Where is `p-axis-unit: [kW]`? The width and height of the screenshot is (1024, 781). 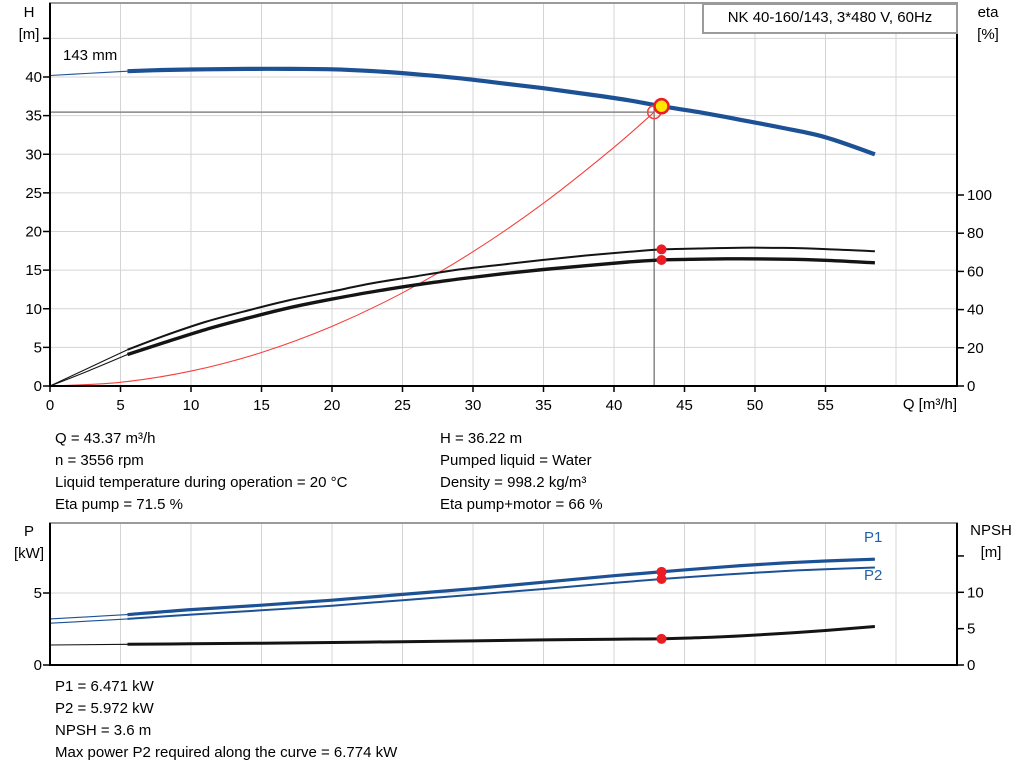 p-axis-unit: [kW] is located at coordinates (29, 553).